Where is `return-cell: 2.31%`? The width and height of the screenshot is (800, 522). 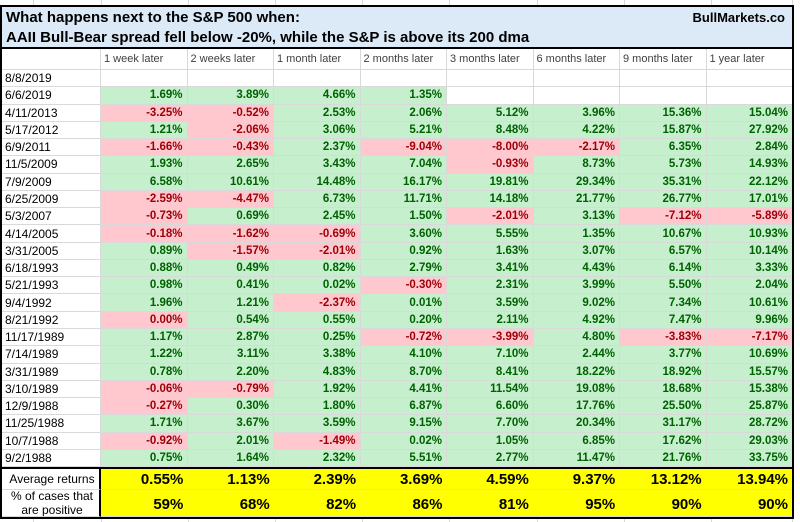 return-cell: 2.31% is located at coordinates (490, 286).